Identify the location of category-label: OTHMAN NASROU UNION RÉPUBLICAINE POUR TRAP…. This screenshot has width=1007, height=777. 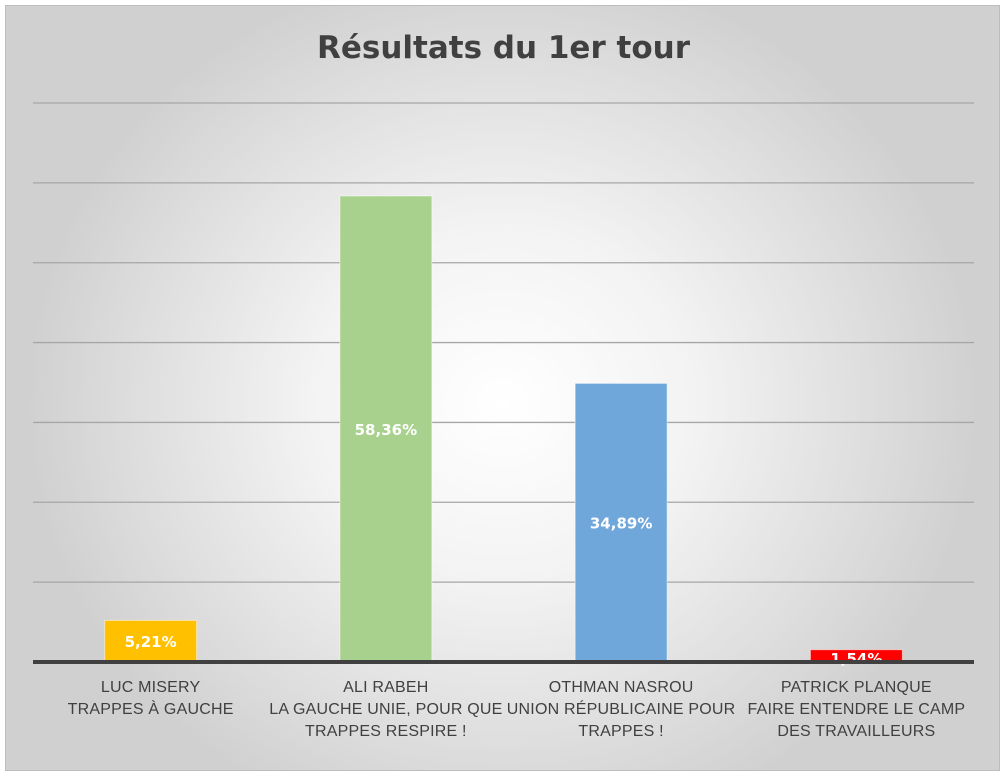
(621, 710).